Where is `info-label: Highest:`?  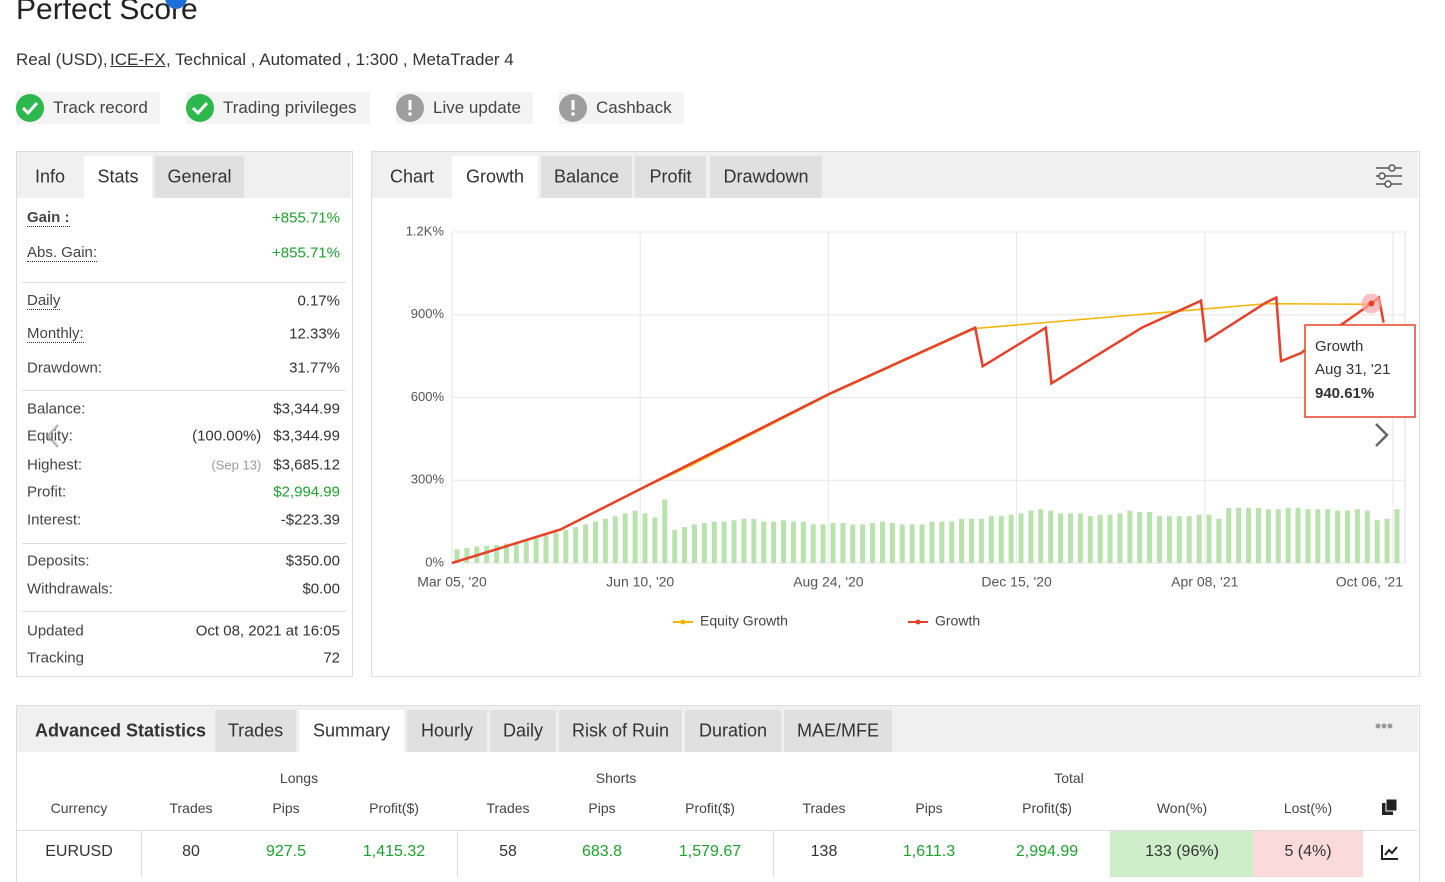 info-label: Highest: is located at coordinates (55, 465).